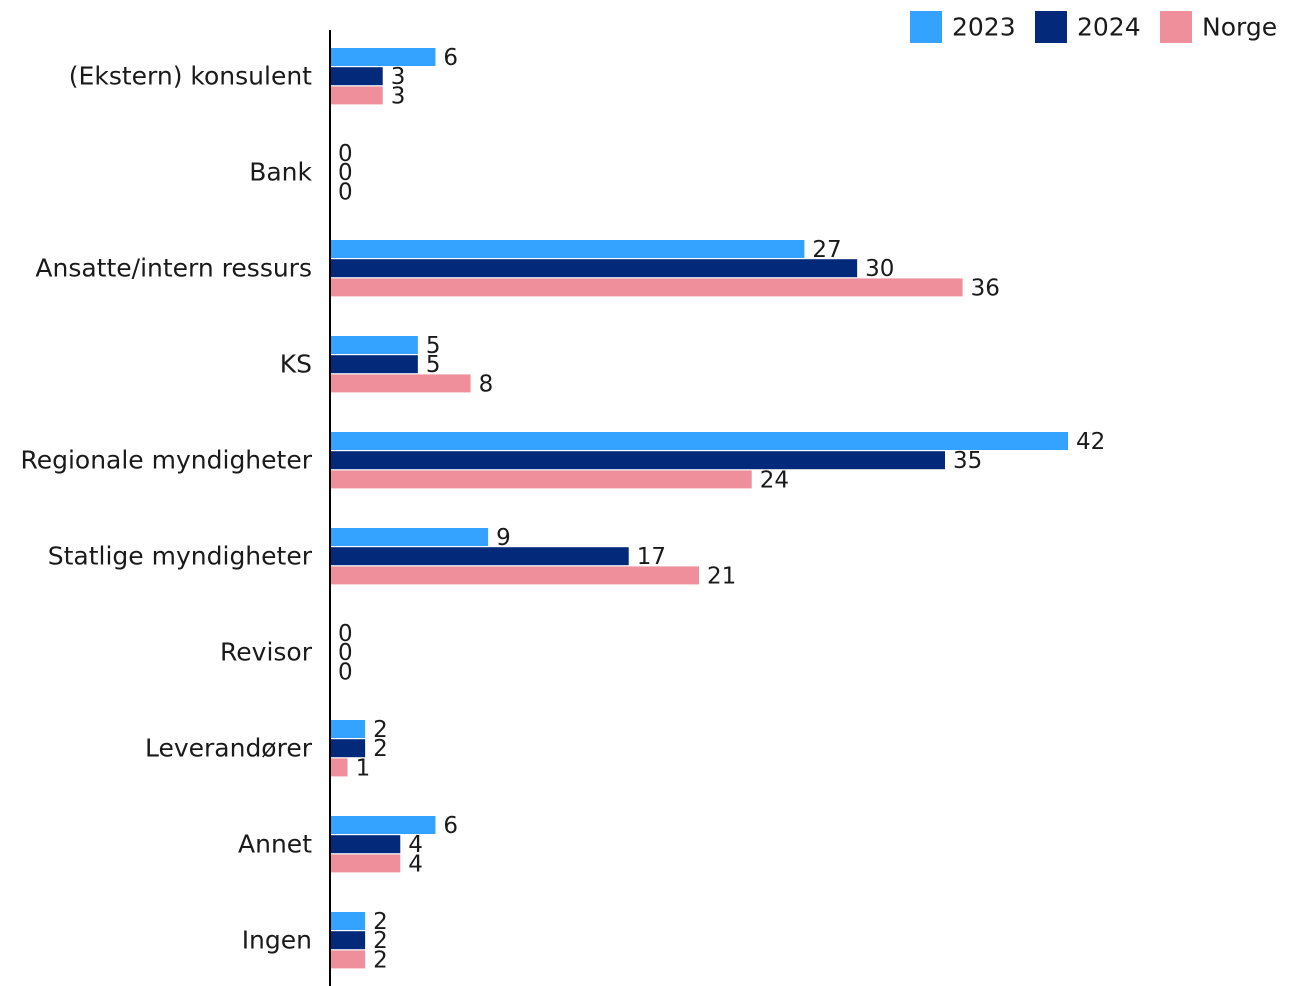 The width and height of the screenshot is (1289, 986). Describe the element at coordinates (985, 288) in the screenshot. I see `data-label: 36` at that location.